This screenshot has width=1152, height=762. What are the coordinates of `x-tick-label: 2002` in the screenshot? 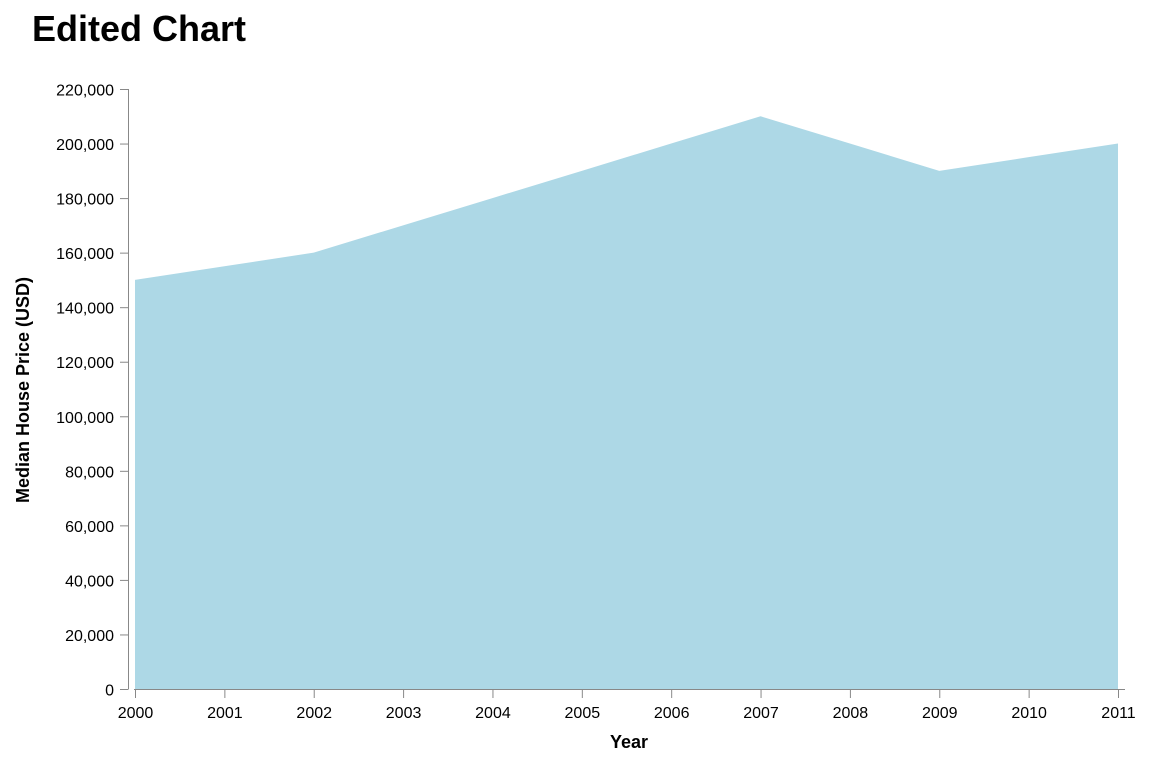 It's located at (314, 713).